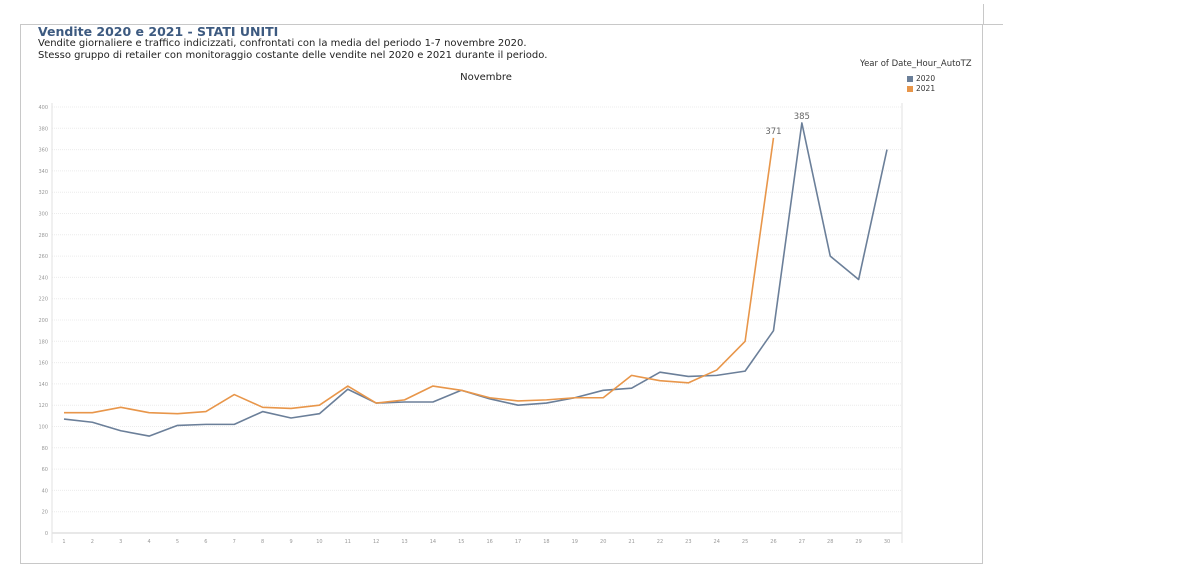 The image size is (1200, 580). What do you see at coordinates (546, 542) in the screenshot?
I see `x-tick-label: 18` at bounding box center [546, 542].